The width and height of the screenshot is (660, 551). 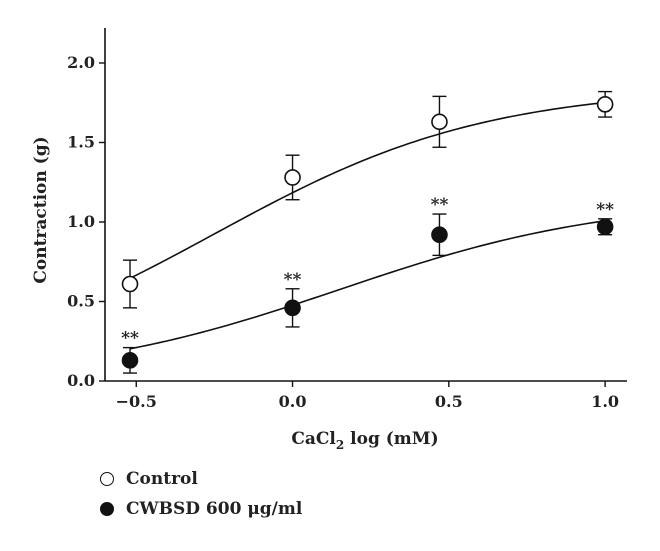 I want to click on y-tick-label: 0.0, so click(x=81, y=380).